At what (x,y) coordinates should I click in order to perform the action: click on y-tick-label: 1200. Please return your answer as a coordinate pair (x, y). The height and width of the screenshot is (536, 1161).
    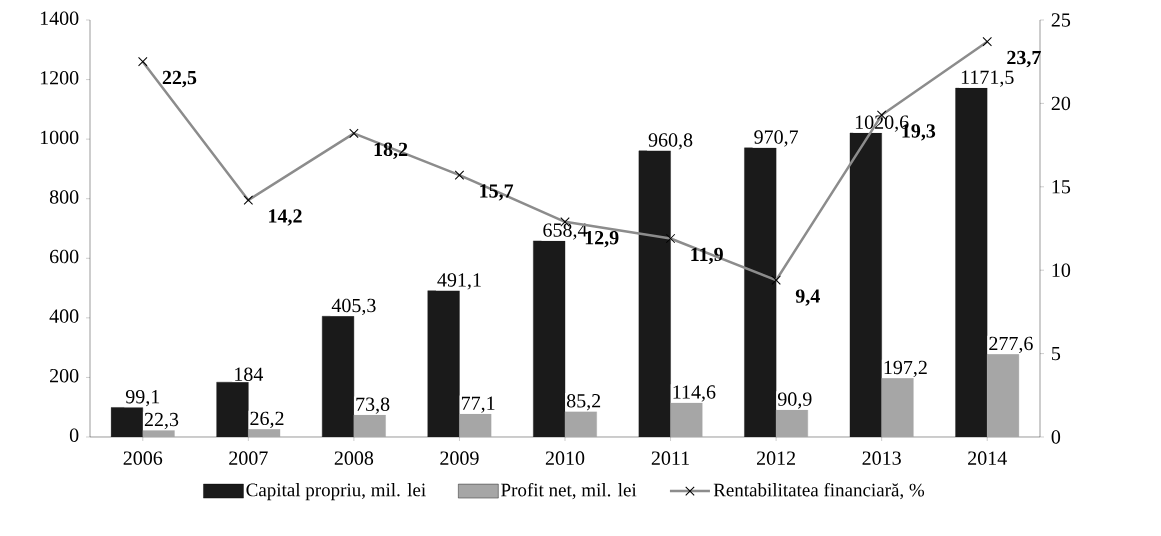
    Looking at the image, I should click on (59, 78).